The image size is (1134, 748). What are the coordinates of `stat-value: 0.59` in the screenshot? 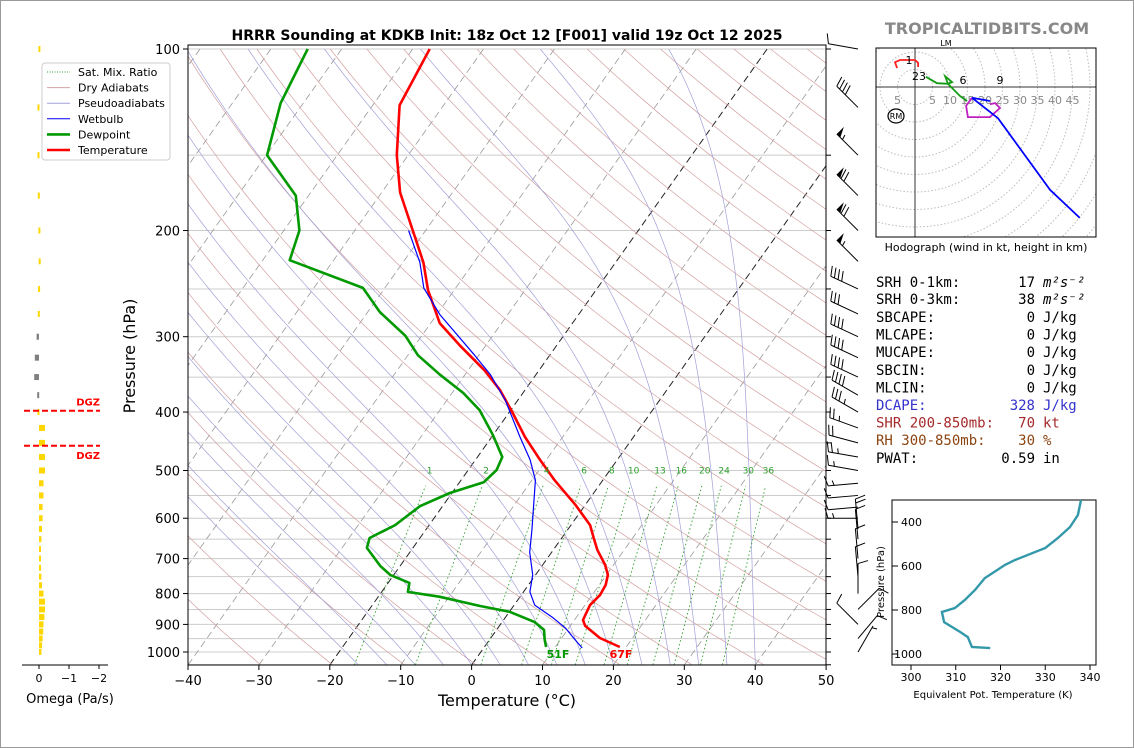 It's located at (1018, 459).